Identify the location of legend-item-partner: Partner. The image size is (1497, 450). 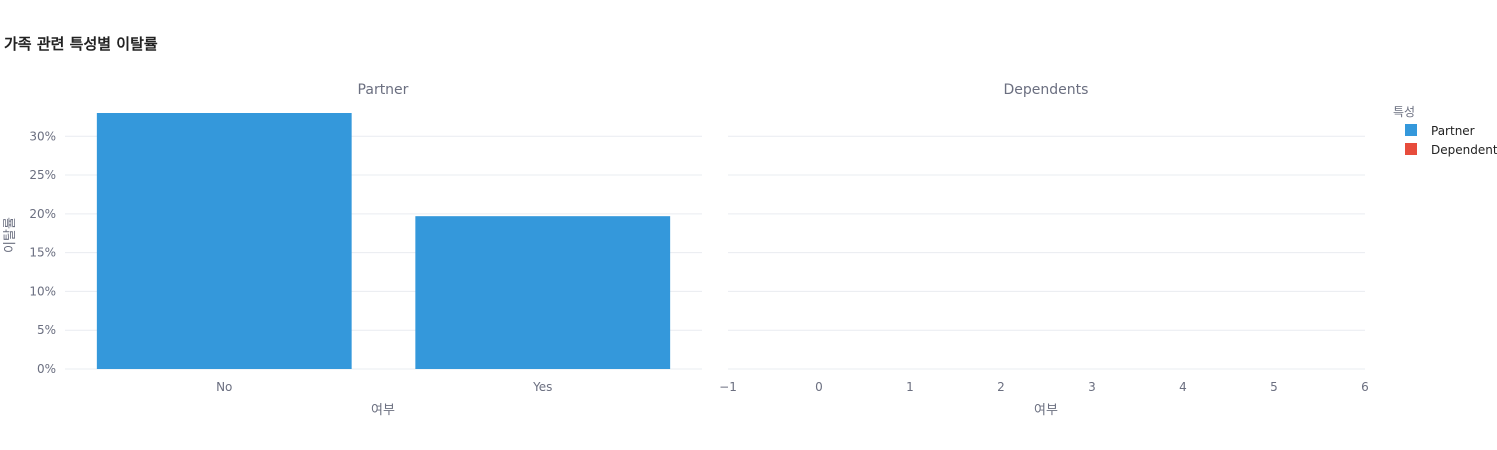
(1440, 131).